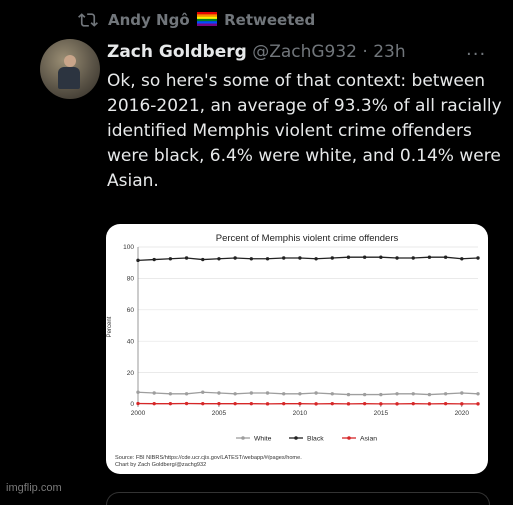 Image resolution: width=513 pixels, height=505 pixels. I want to click on avatar, so click(70, 69).